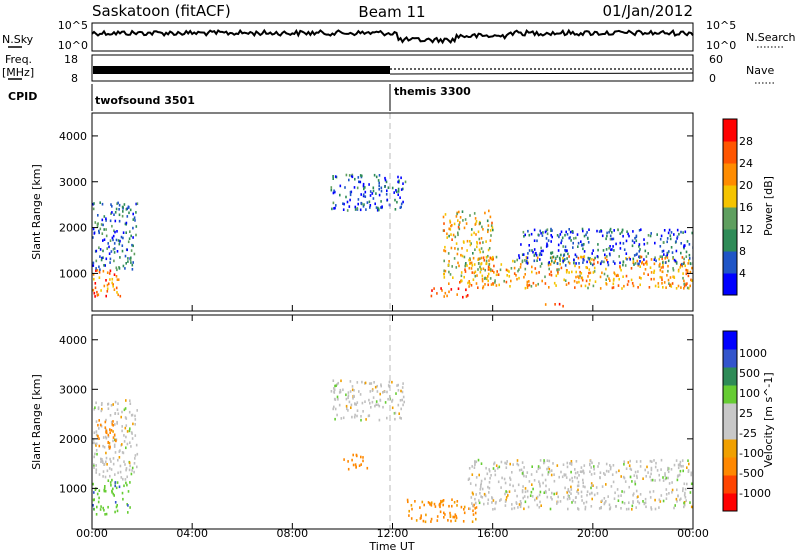 The image size is (800, 554). What do you see at coordinates (73, 273) in the screenshot?
I see `y-tick-label: 1000` at bounding box center [73, 273].